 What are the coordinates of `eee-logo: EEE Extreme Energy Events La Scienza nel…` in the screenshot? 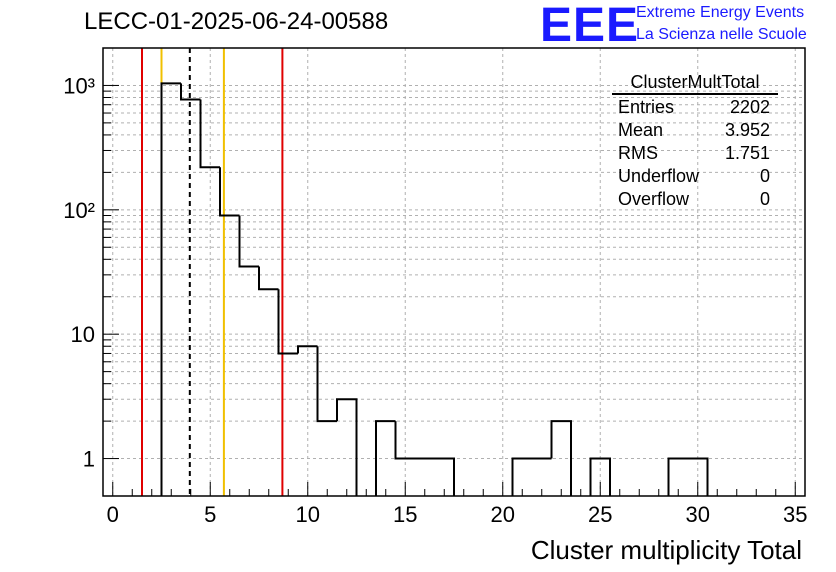 It's located at (673, 26).